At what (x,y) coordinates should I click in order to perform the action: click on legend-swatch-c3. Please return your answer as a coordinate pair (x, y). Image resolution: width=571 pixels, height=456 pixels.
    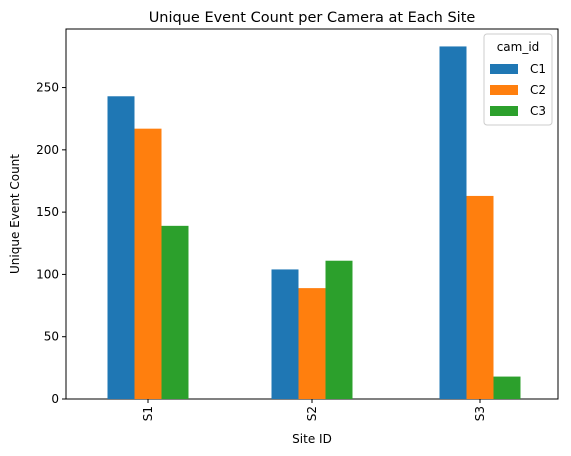
    Looking at the image, I should click on (504, 111).